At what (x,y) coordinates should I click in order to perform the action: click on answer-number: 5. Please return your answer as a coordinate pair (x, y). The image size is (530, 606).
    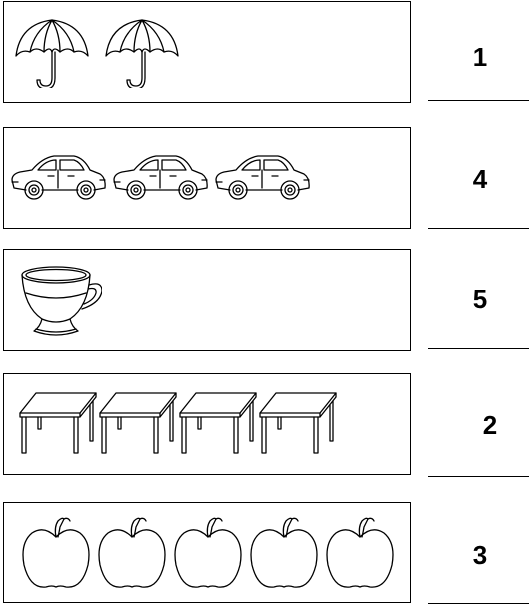
    Looking at the image, I should click on (480, 299).